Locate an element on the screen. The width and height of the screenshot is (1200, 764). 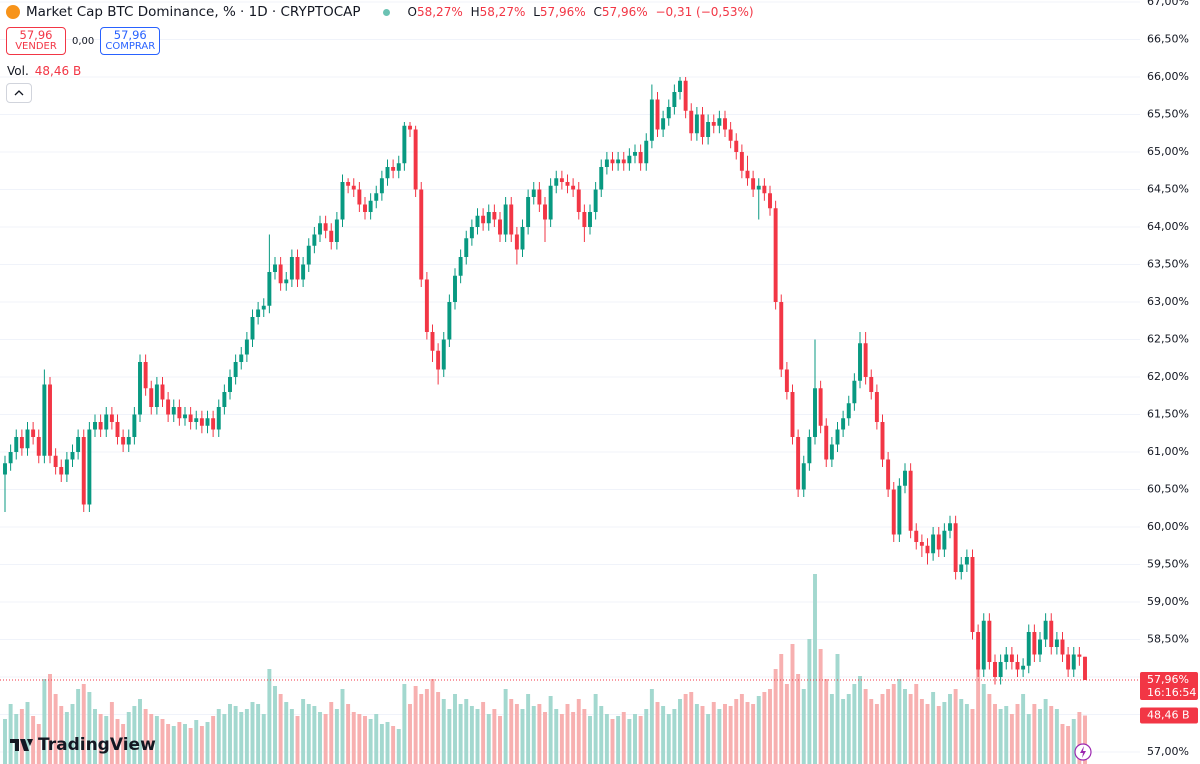
volume-value: 48,46 B is located at coordinates (58, 71).